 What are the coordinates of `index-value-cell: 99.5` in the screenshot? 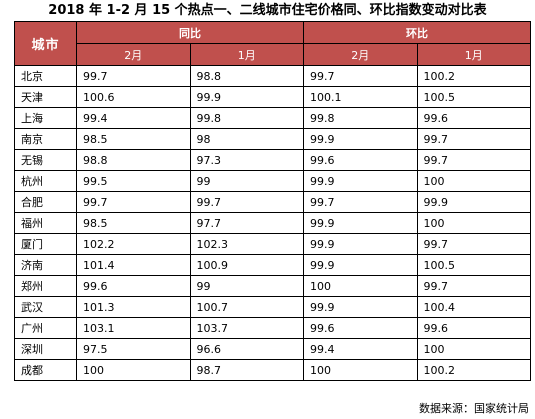 It's located at (134, 181).